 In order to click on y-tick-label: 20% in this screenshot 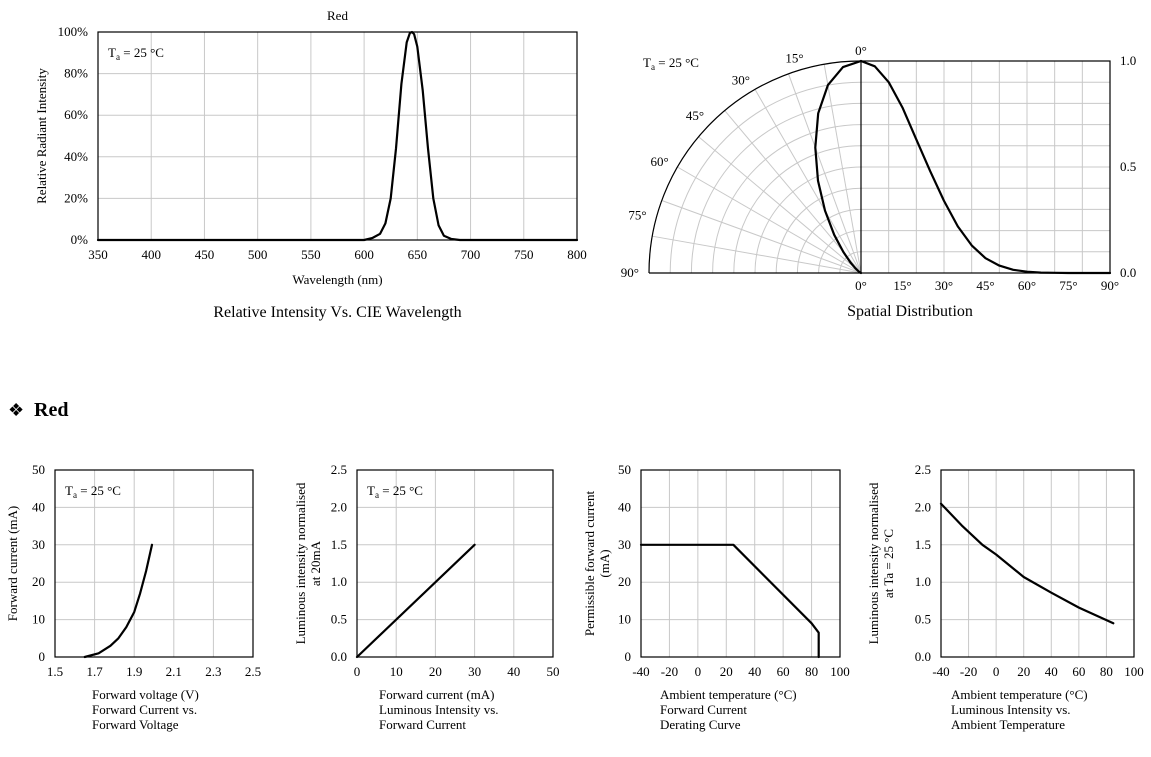, I will do `click(76, 197)`.